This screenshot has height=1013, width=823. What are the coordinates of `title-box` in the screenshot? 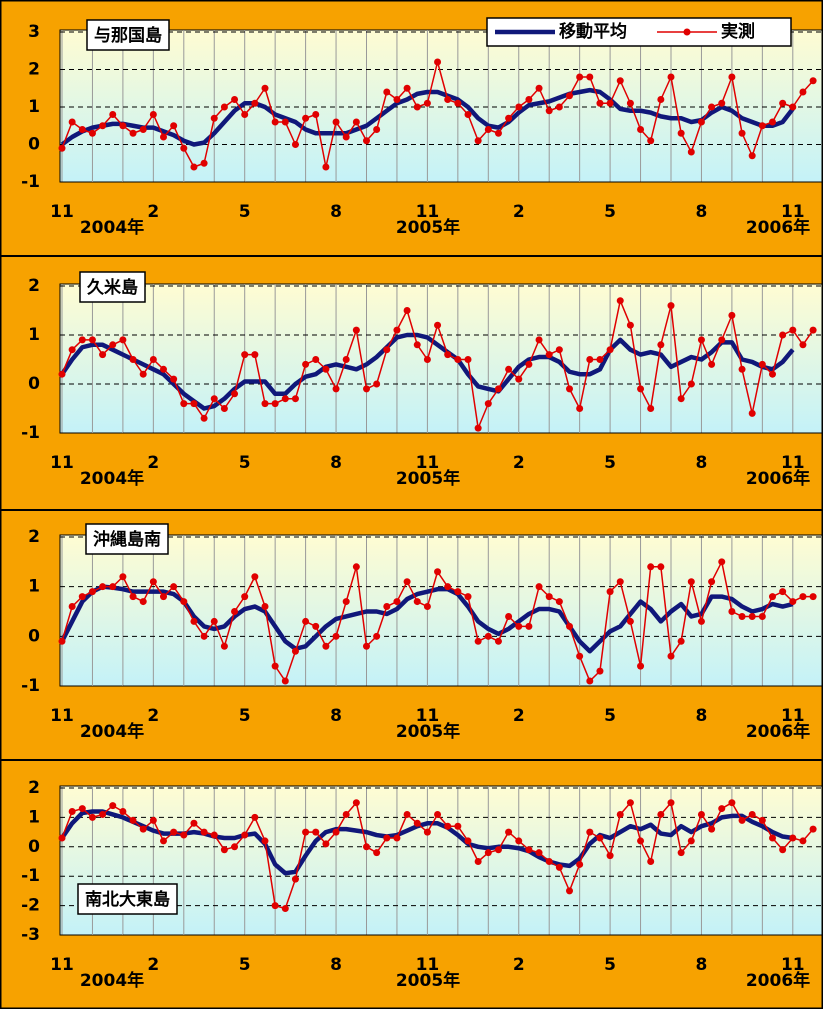 It's located at (112, 287).